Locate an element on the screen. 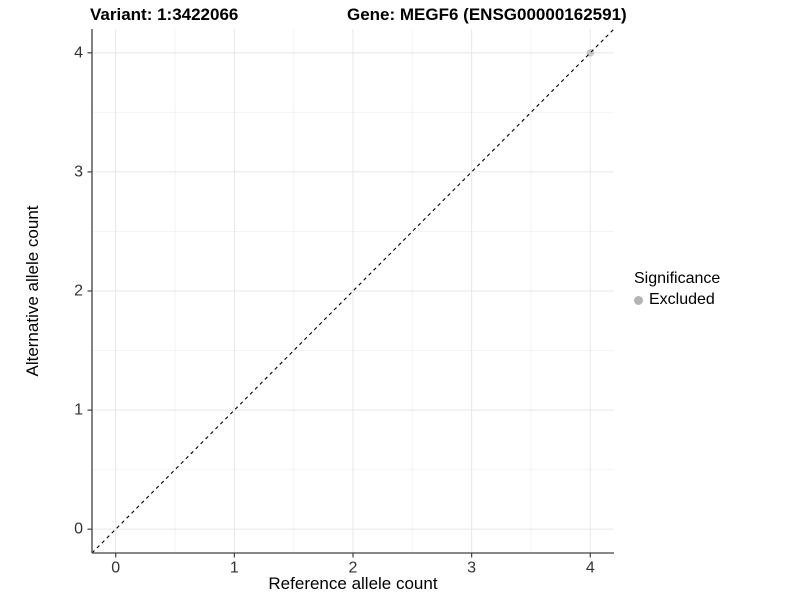 The image size is (800, 600). plot-title-gene: Gene: MEGF6 (ENSG00000162591) is located at coordinates (487, 14).